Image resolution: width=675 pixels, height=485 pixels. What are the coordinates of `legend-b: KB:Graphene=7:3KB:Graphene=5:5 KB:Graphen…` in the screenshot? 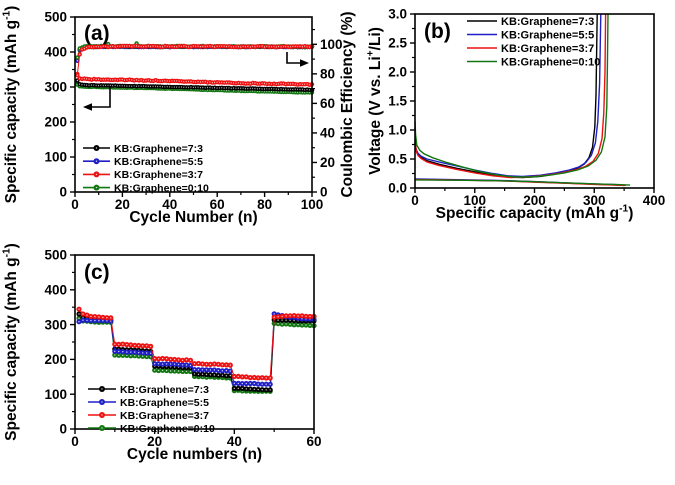 It's located at (533, 42).